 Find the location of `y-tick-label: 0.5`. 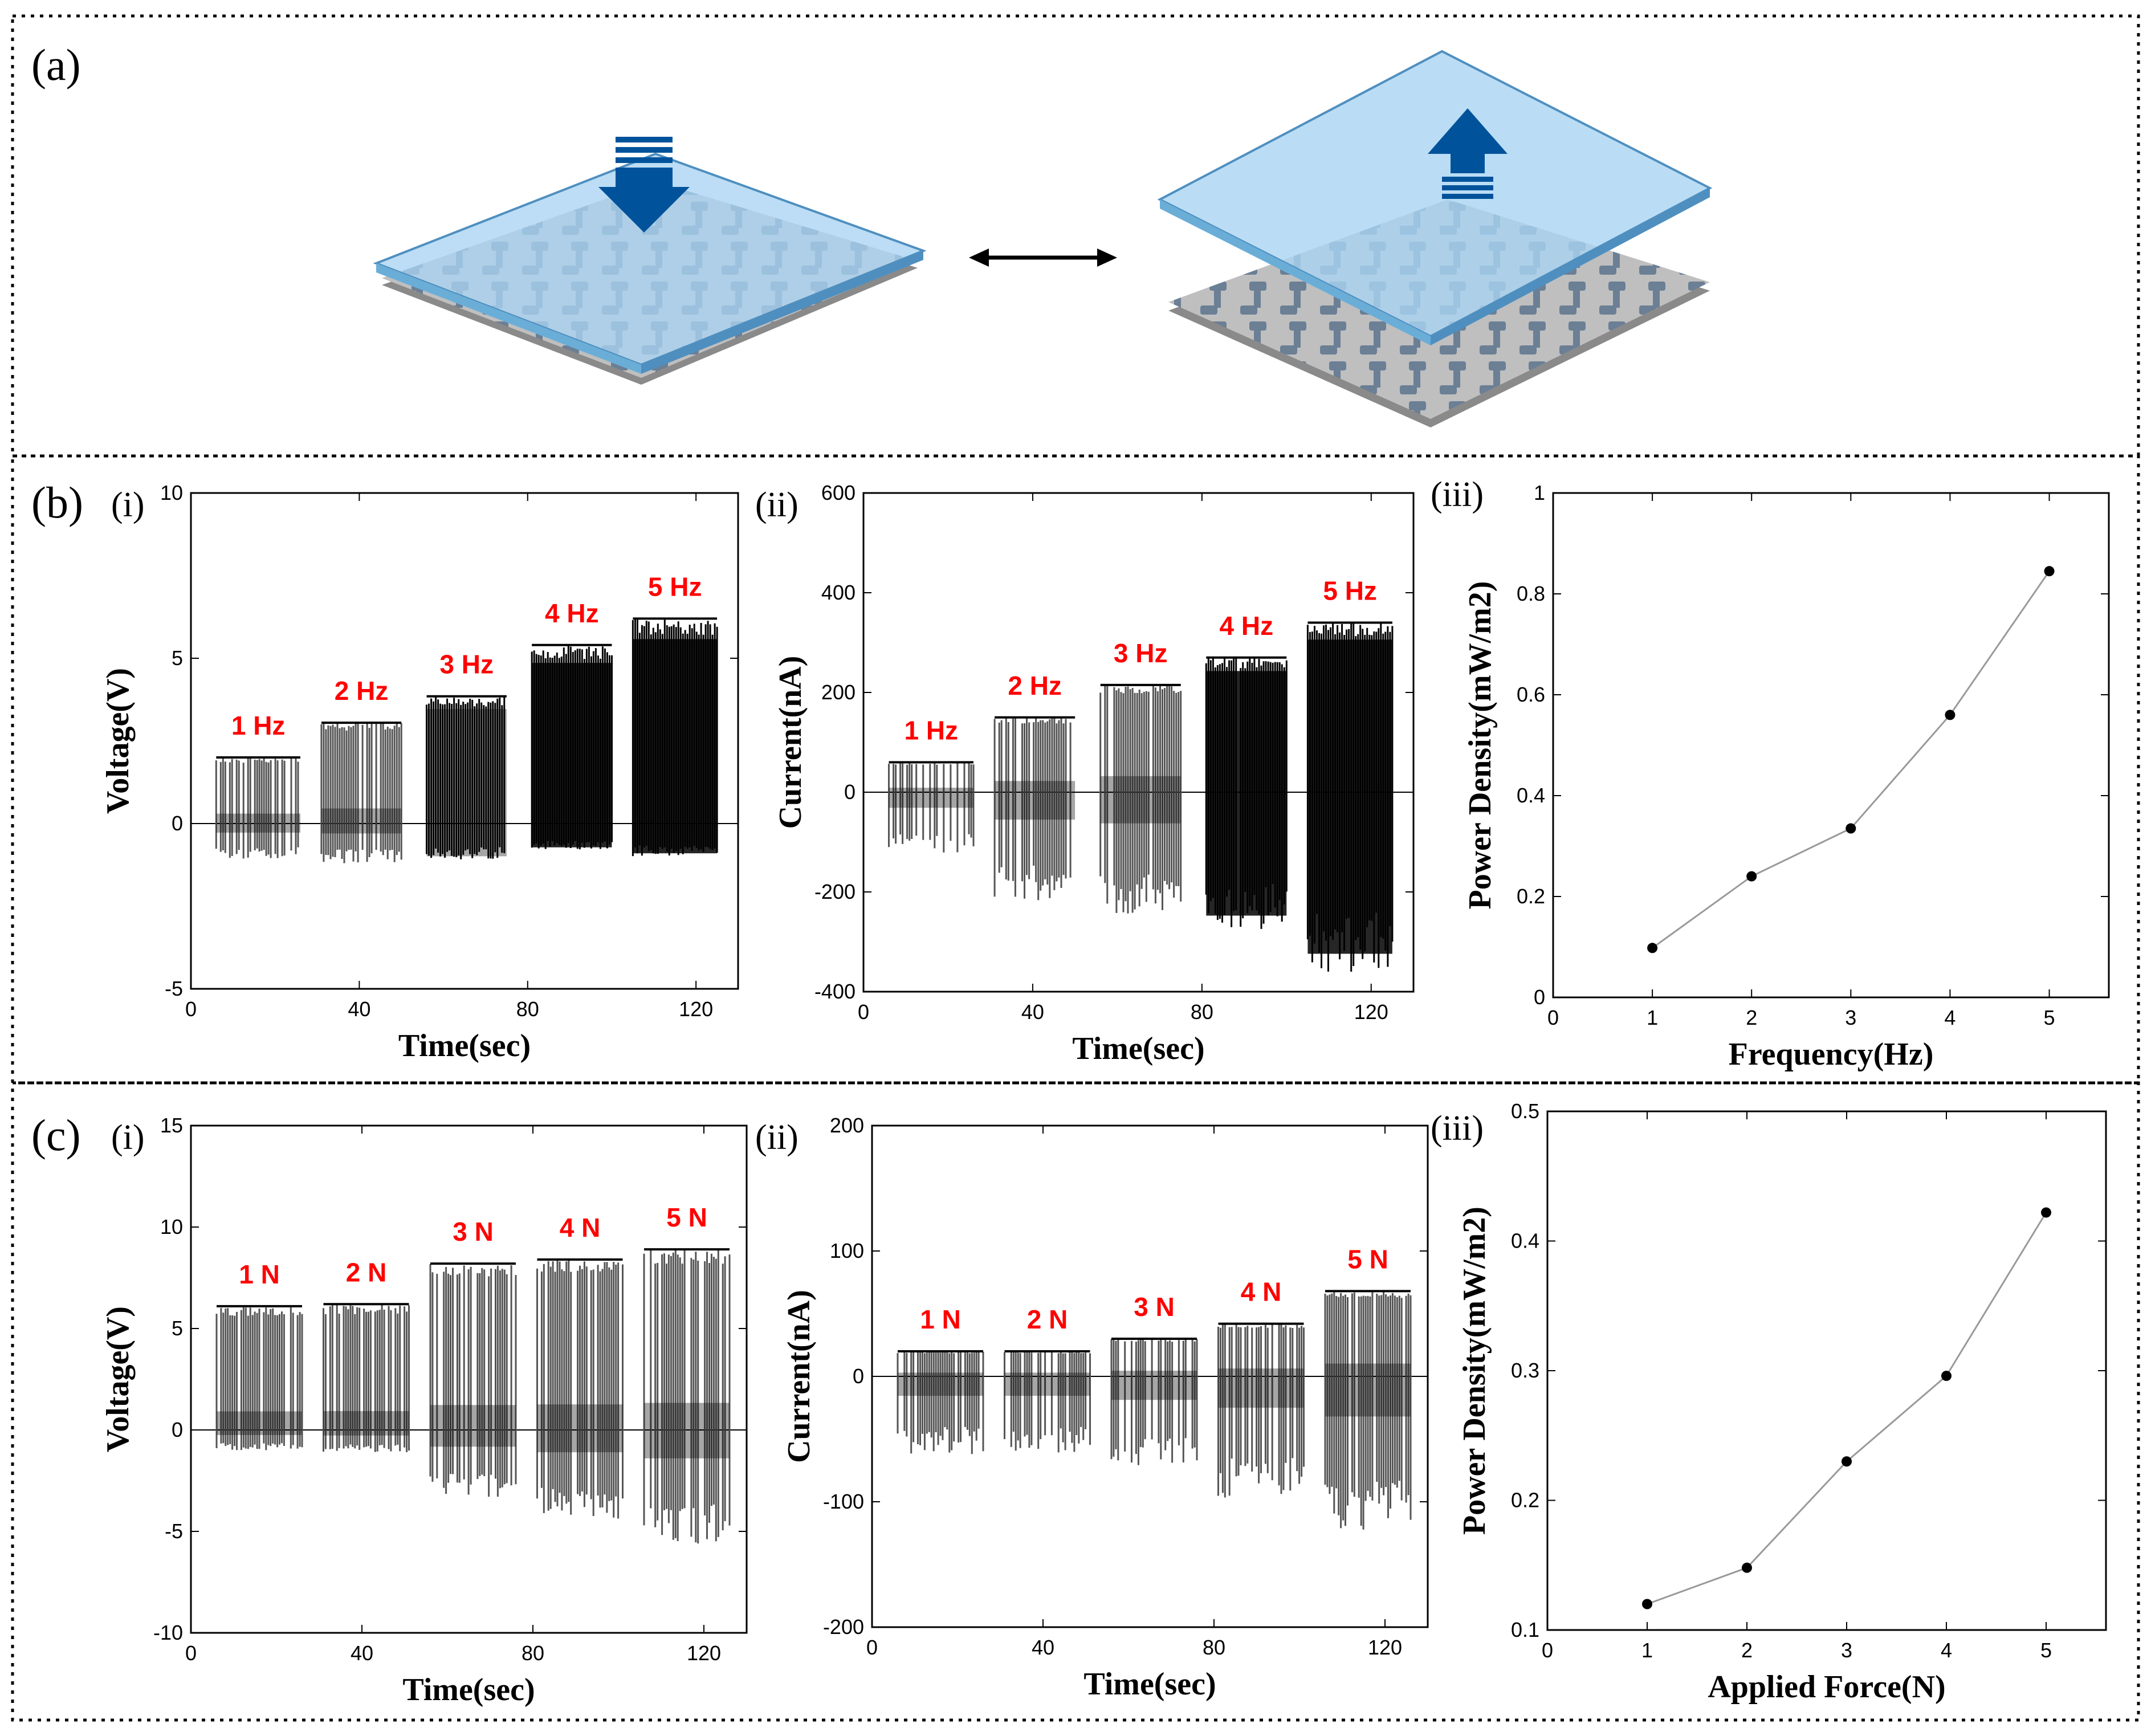

y-tick-label: 0.5 is located at coordinates (1525, 1111).